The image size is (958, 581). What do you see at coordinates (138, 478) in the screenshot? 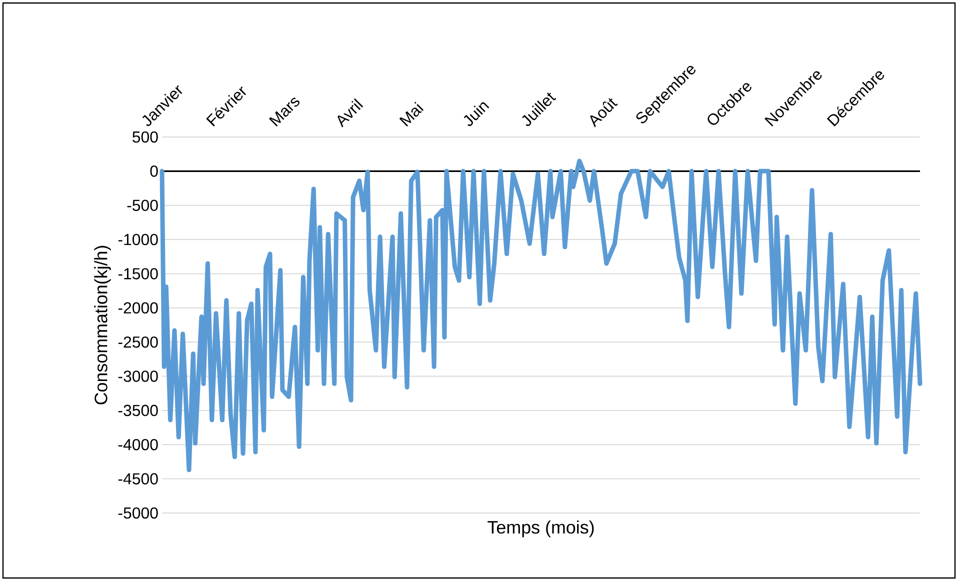
I see `y-tick-label: -4500` at bounding box center [138, 478].